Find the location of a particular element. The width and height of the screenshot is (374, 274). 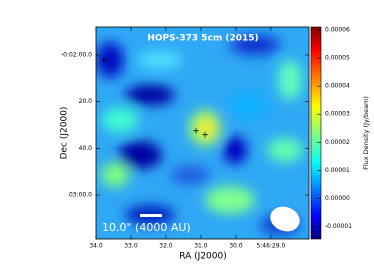

scale-bar is located at coordinates (151, 215).